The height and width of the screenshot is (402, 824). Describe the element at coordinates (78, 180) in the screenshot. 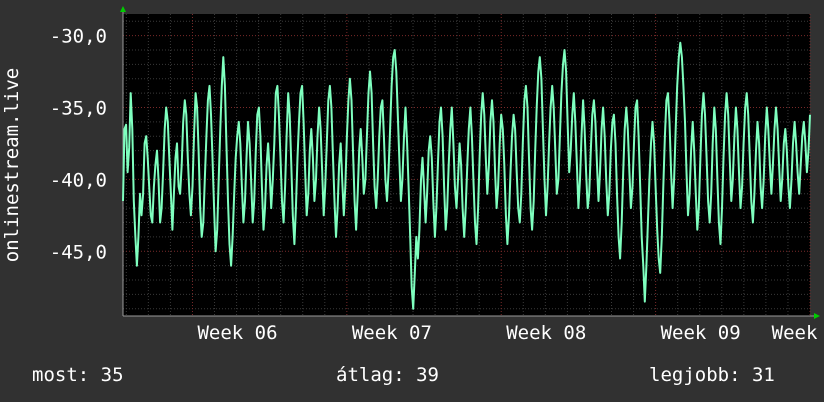

I see `y-tick-label: -40,0` at that location.